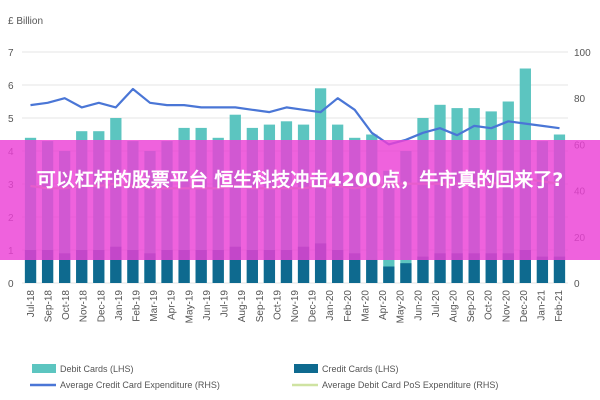  Describe the element at coordinates (542, 305) in the screenshot. I see `x-tick-label: Jan-21` at that location.